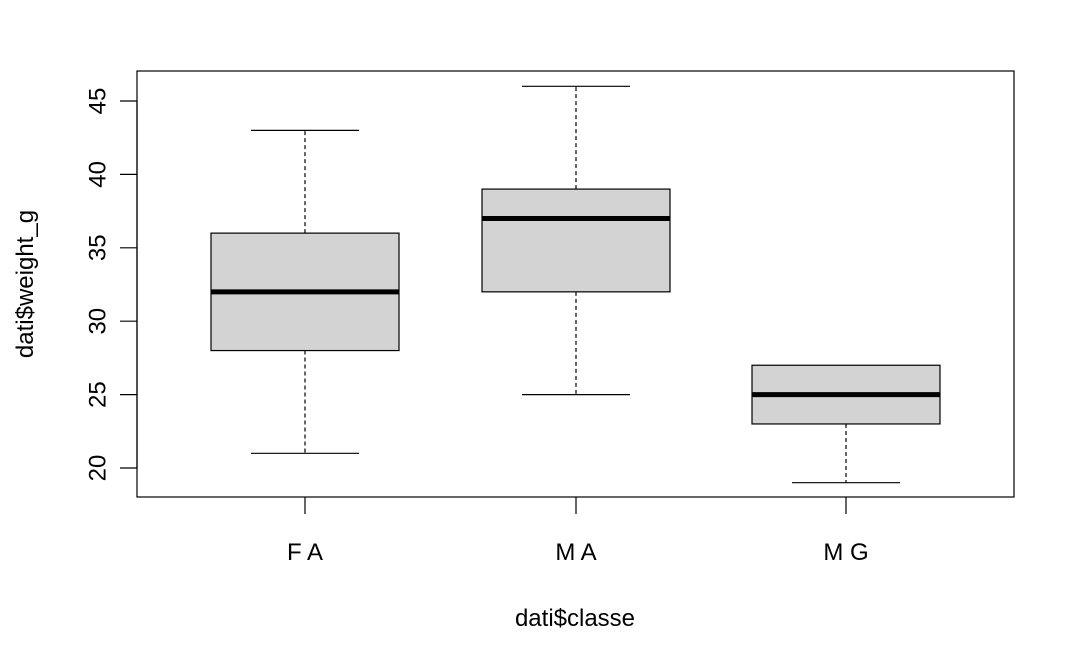 The height and width of the screenshot is (670, 1085). What do you see at coordinates (98, 174) in the screenshot?
I see `y-tick-label: 40` at bounding box center [98, 174].